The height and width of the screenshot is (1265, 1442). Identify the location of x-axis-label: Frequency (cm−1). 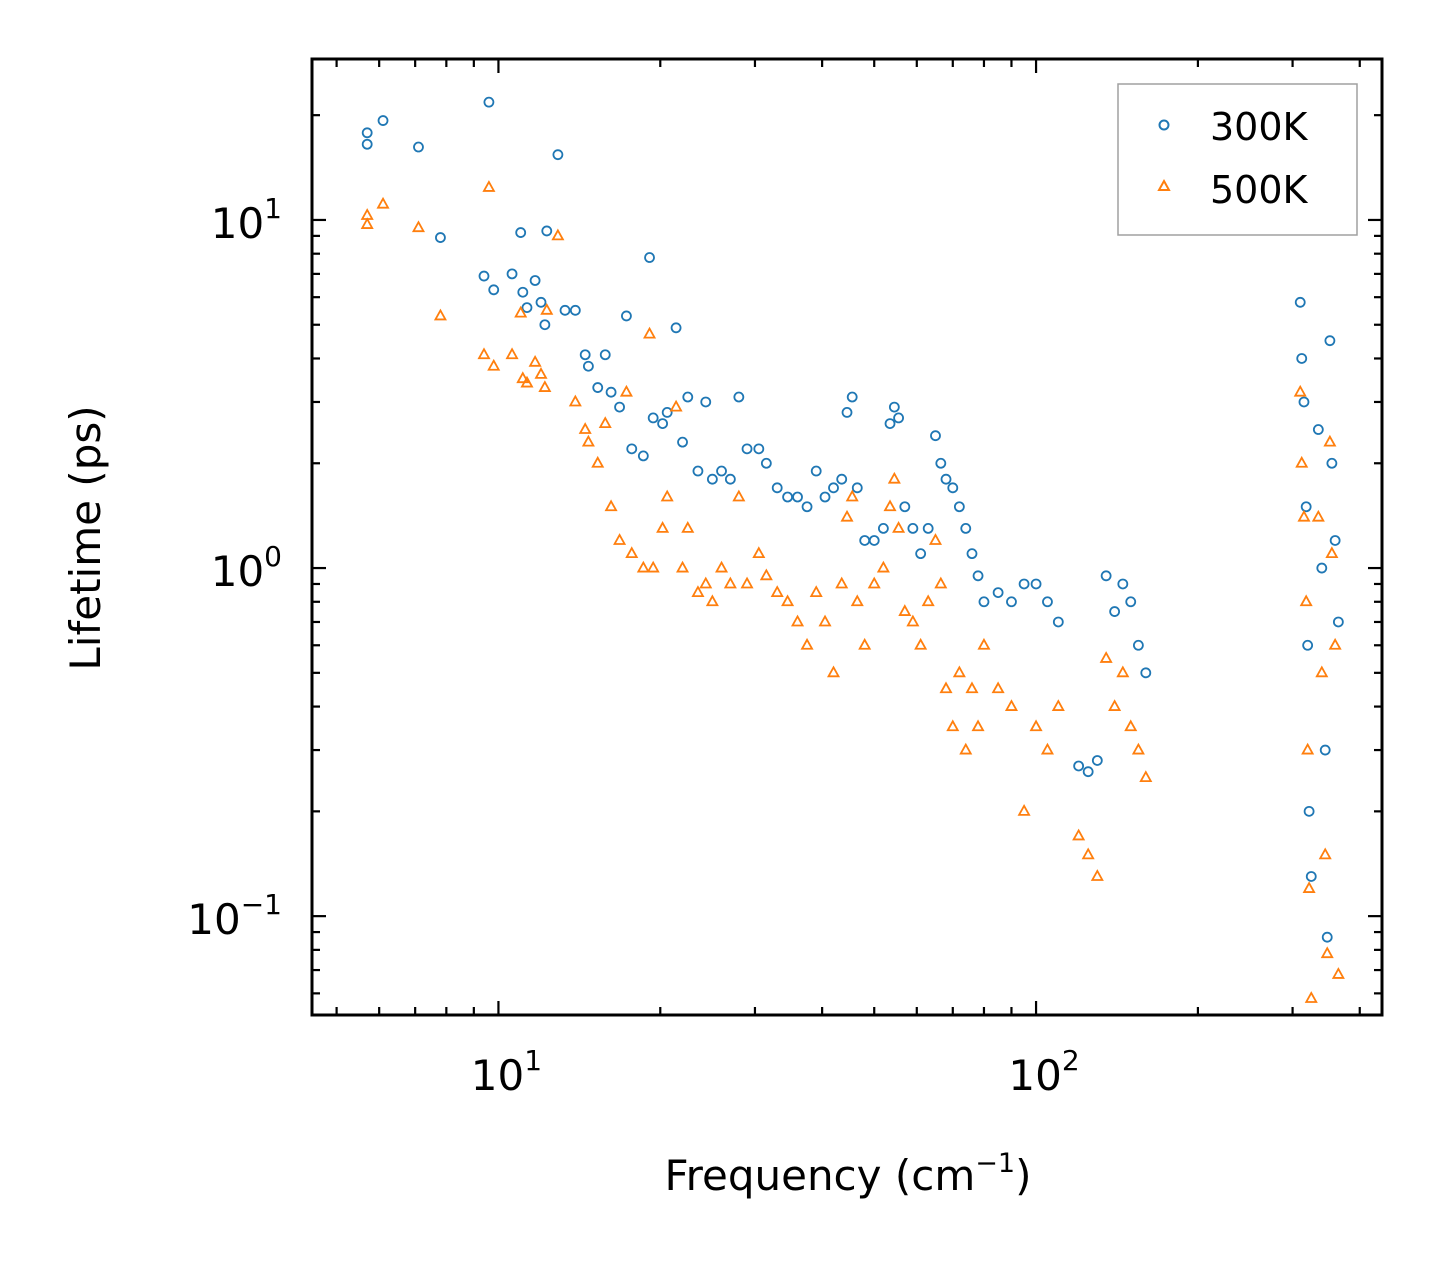
(848, 1174).